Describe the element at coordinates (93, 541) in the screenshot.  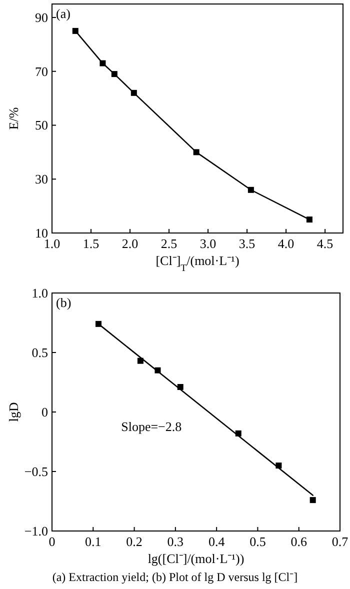
I see `x-tick-label: 0.1` at that location.